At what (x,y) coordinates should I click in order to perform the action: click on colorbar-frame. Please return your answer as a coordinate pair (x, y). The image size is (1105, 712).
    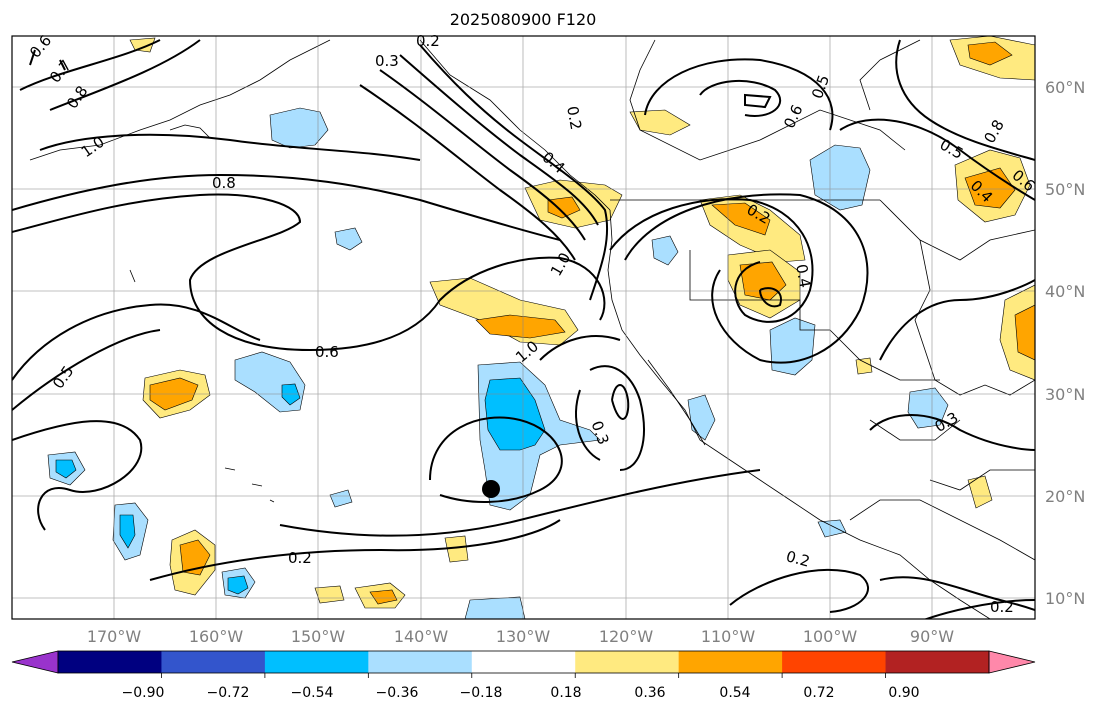
    Looking at the image, I should click on (523, 662).